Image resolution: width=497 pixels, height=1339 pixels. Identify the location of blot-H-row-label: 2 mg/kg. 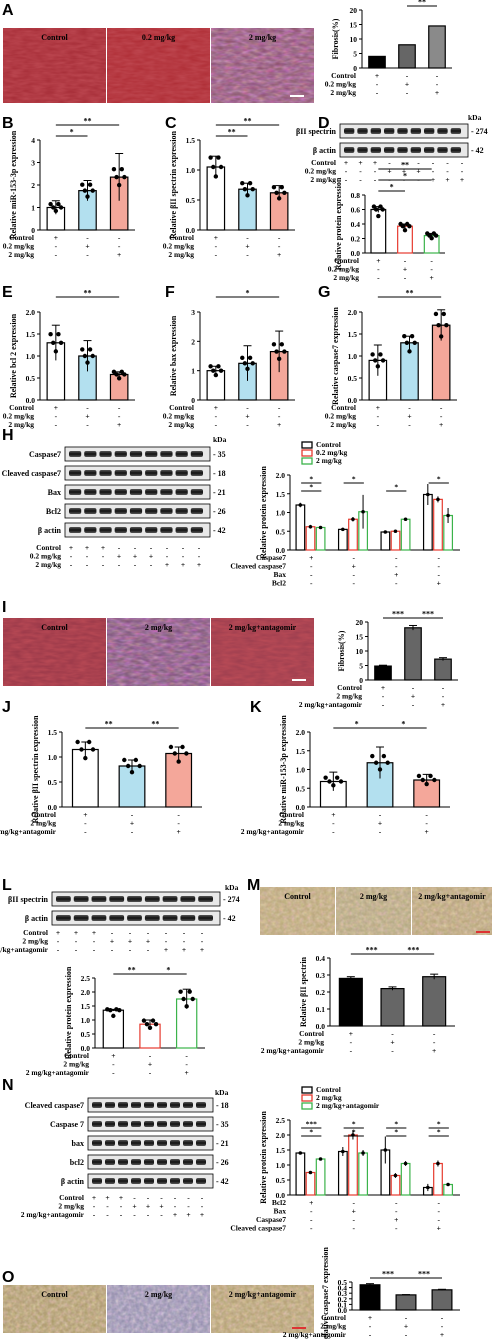
(48, 564).